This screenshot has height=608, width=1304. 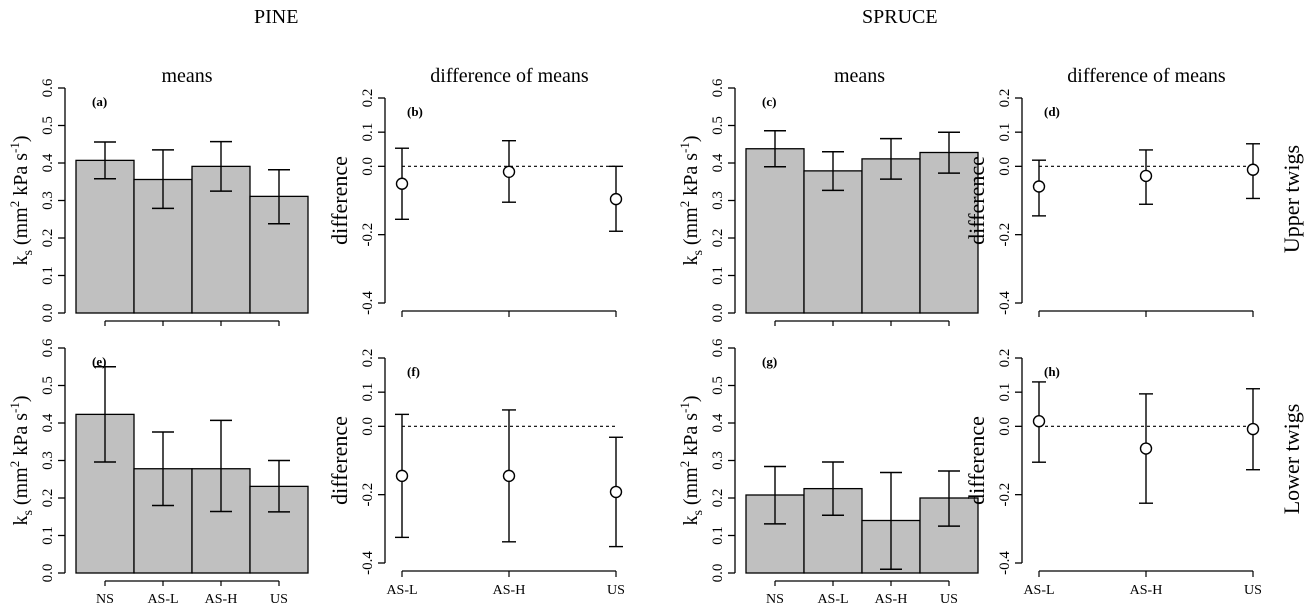 I want to click on panel-label: (e), so click(x=99, y=361).